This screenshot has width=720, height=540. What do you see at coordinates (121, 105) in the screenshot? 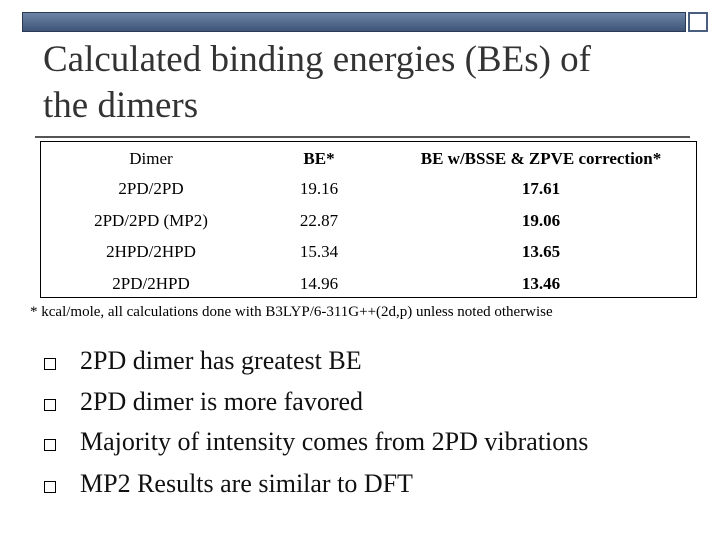
I see `title: the dimers` at bounding box center [121, 105].